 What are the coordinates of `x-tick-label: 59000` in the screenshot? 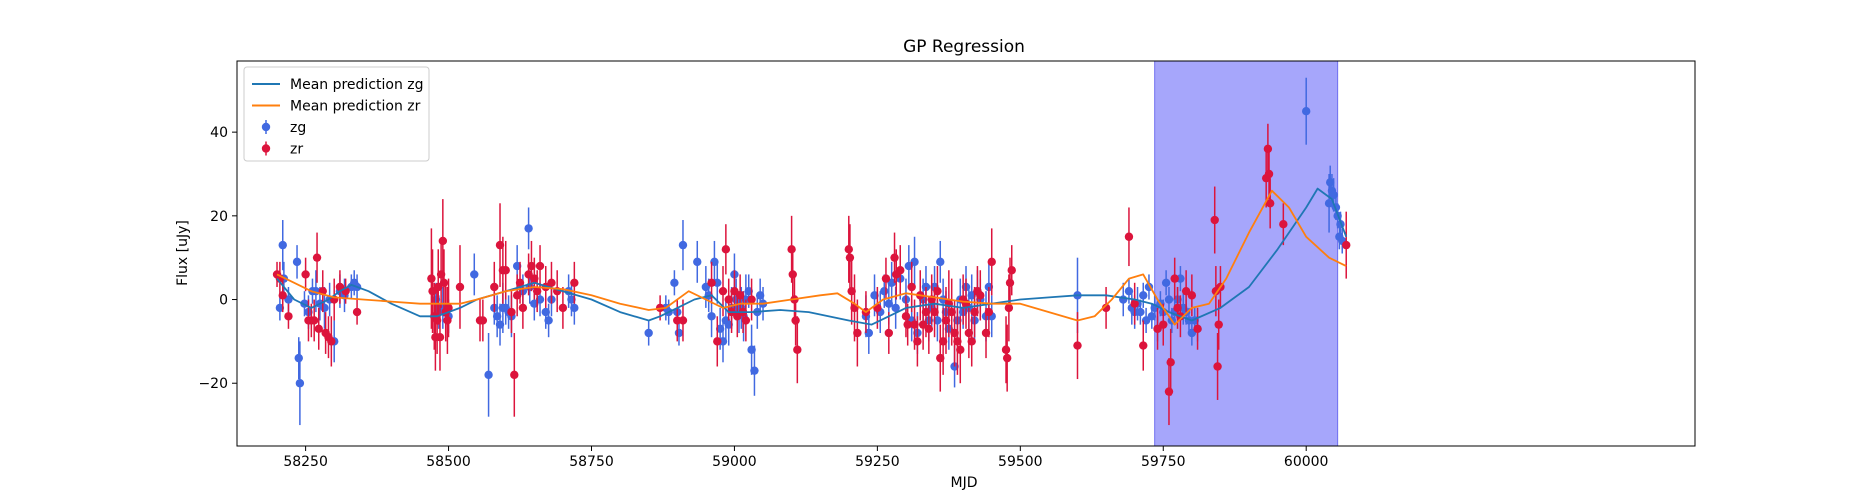 It's located at (734, 462).